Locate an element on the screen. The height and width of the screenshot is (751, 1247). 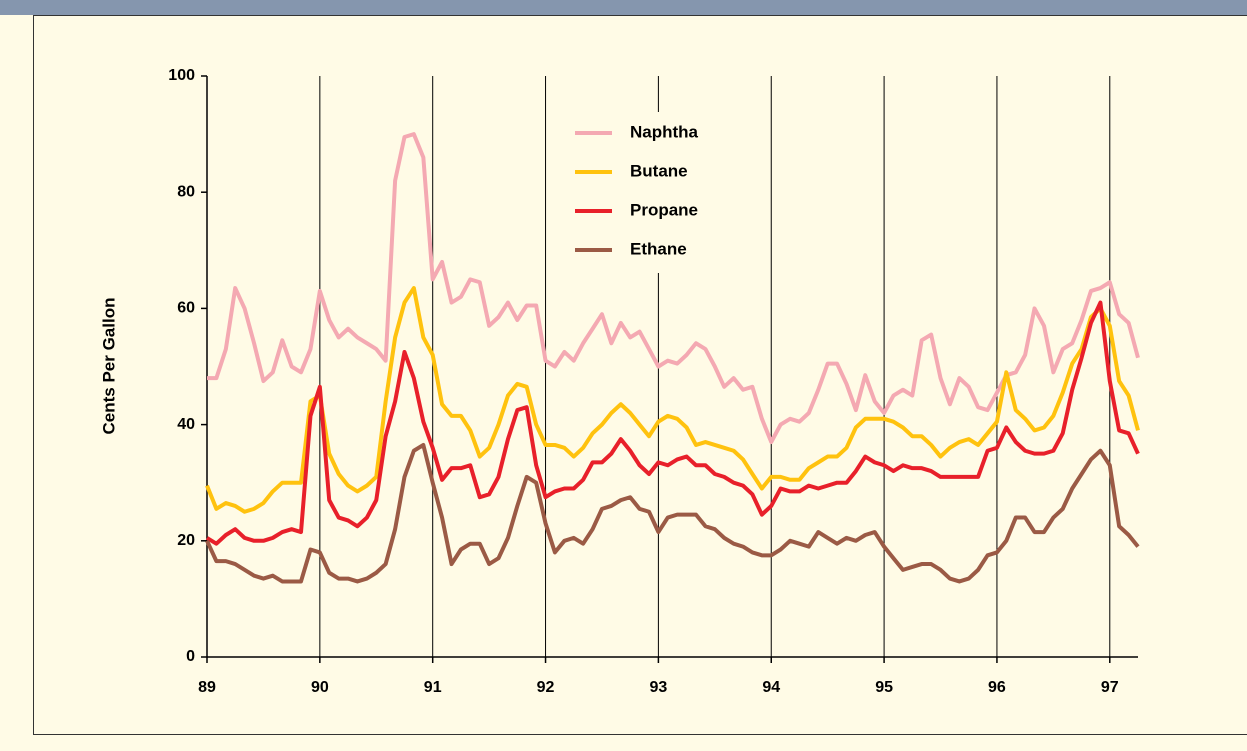
x-tick-label: 92 is located at coordinates (546, 687).